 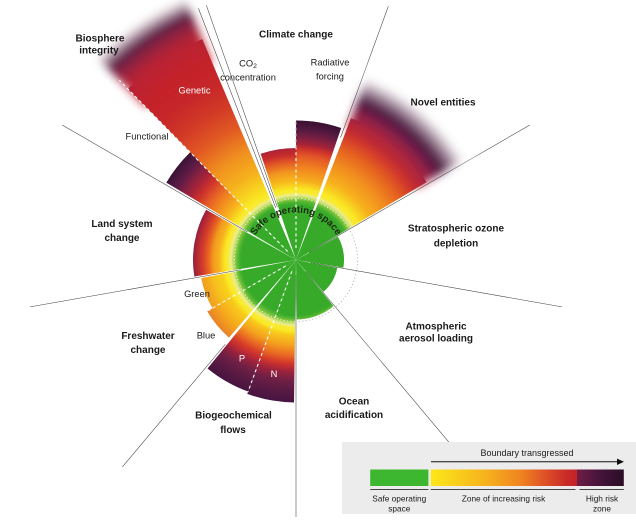 I want to click on svg-text: Freshwater, so click(x=147, y=336).